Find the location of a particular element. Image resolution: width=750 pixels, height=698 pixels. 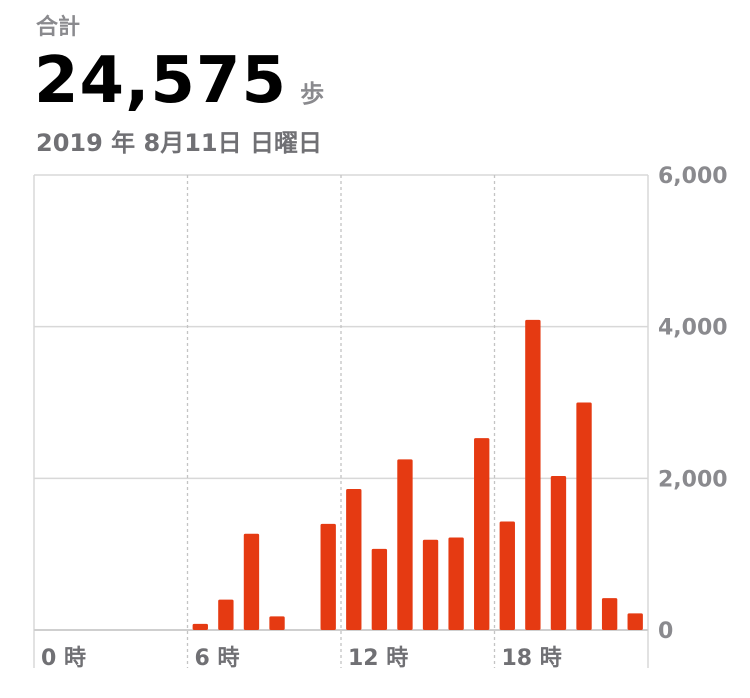

summary-label: 合計 is located at coordinates (58, 27).